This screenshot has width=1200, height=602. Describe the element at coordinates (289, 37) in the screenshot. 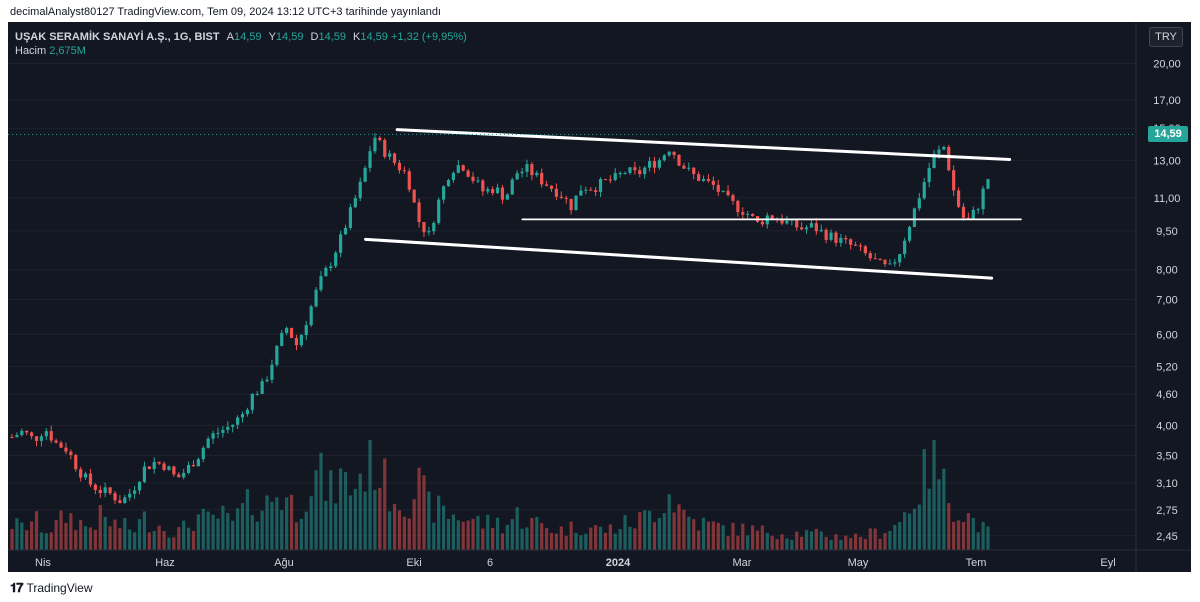

I see `high-value: 14,59` at that location.